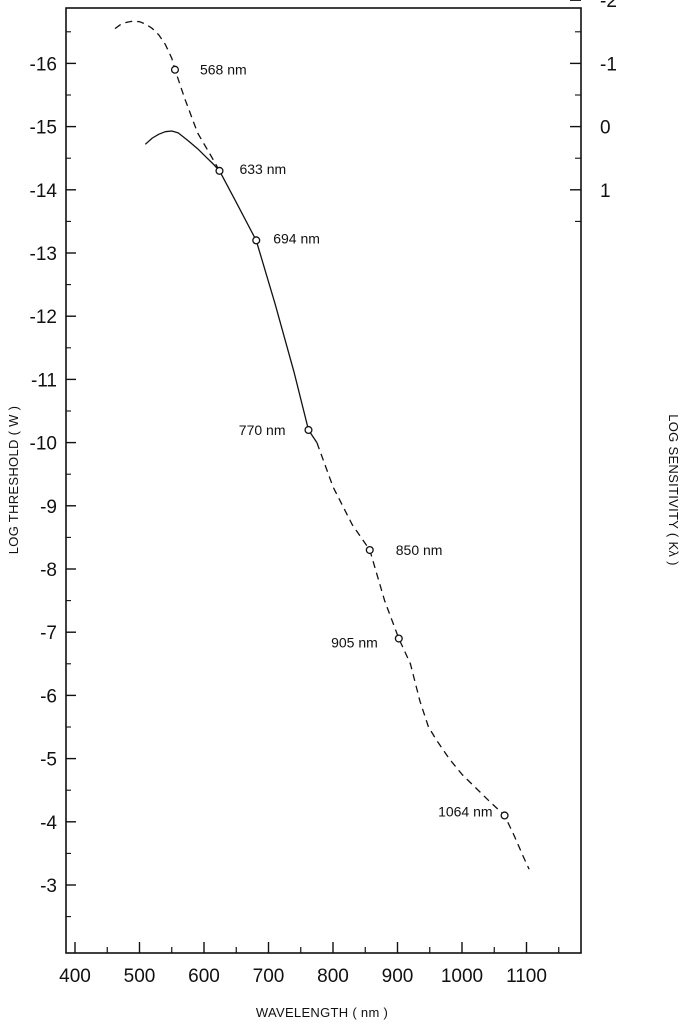  What do you see at coordinates (608, 64) in the screenshot?
I see `y2-tick-label: -1` at bounding box center [608, 64].